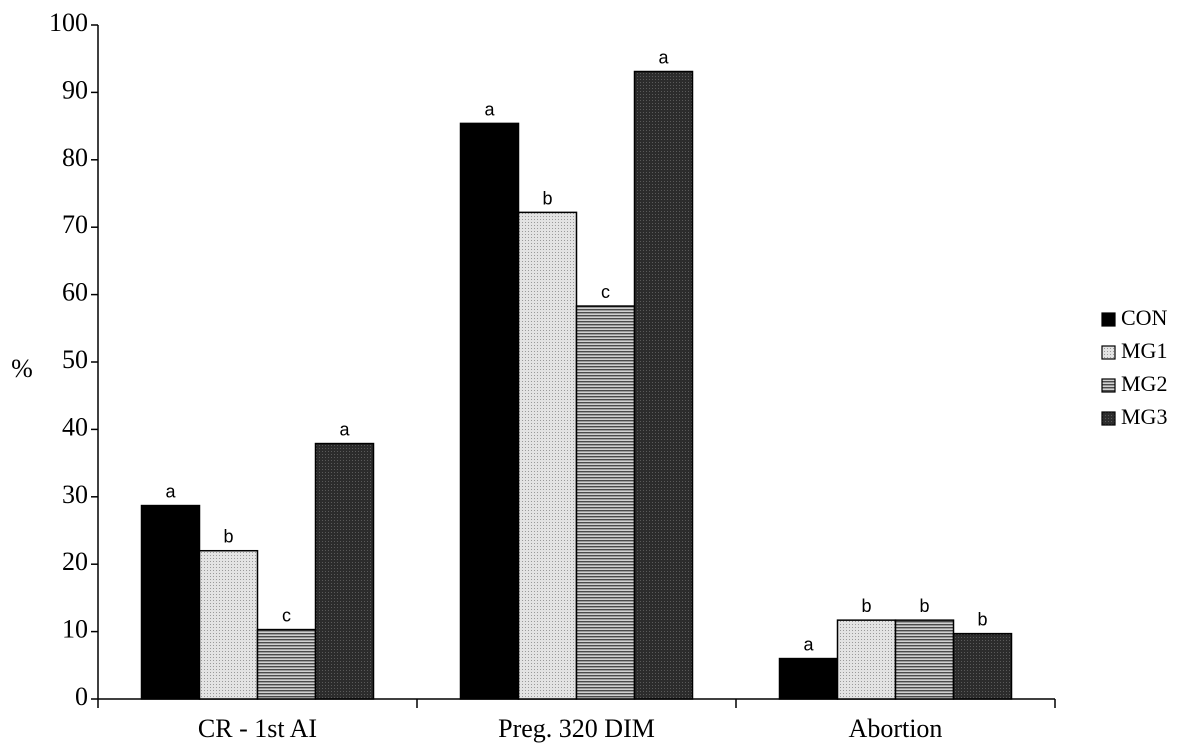  What do you see at coordinates (1144, 383) in the screenshot?
I see `legend-label: MG2` at bounding box center [1144, 383].